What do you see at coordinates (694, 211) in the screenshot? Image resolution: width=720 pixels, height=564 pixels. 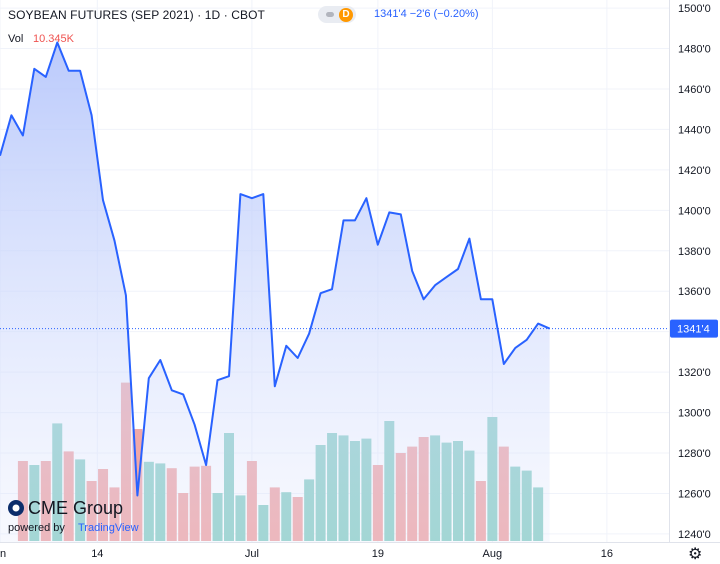 I see `price-tick-label: 1400'0` at bounding box center [694, 211].